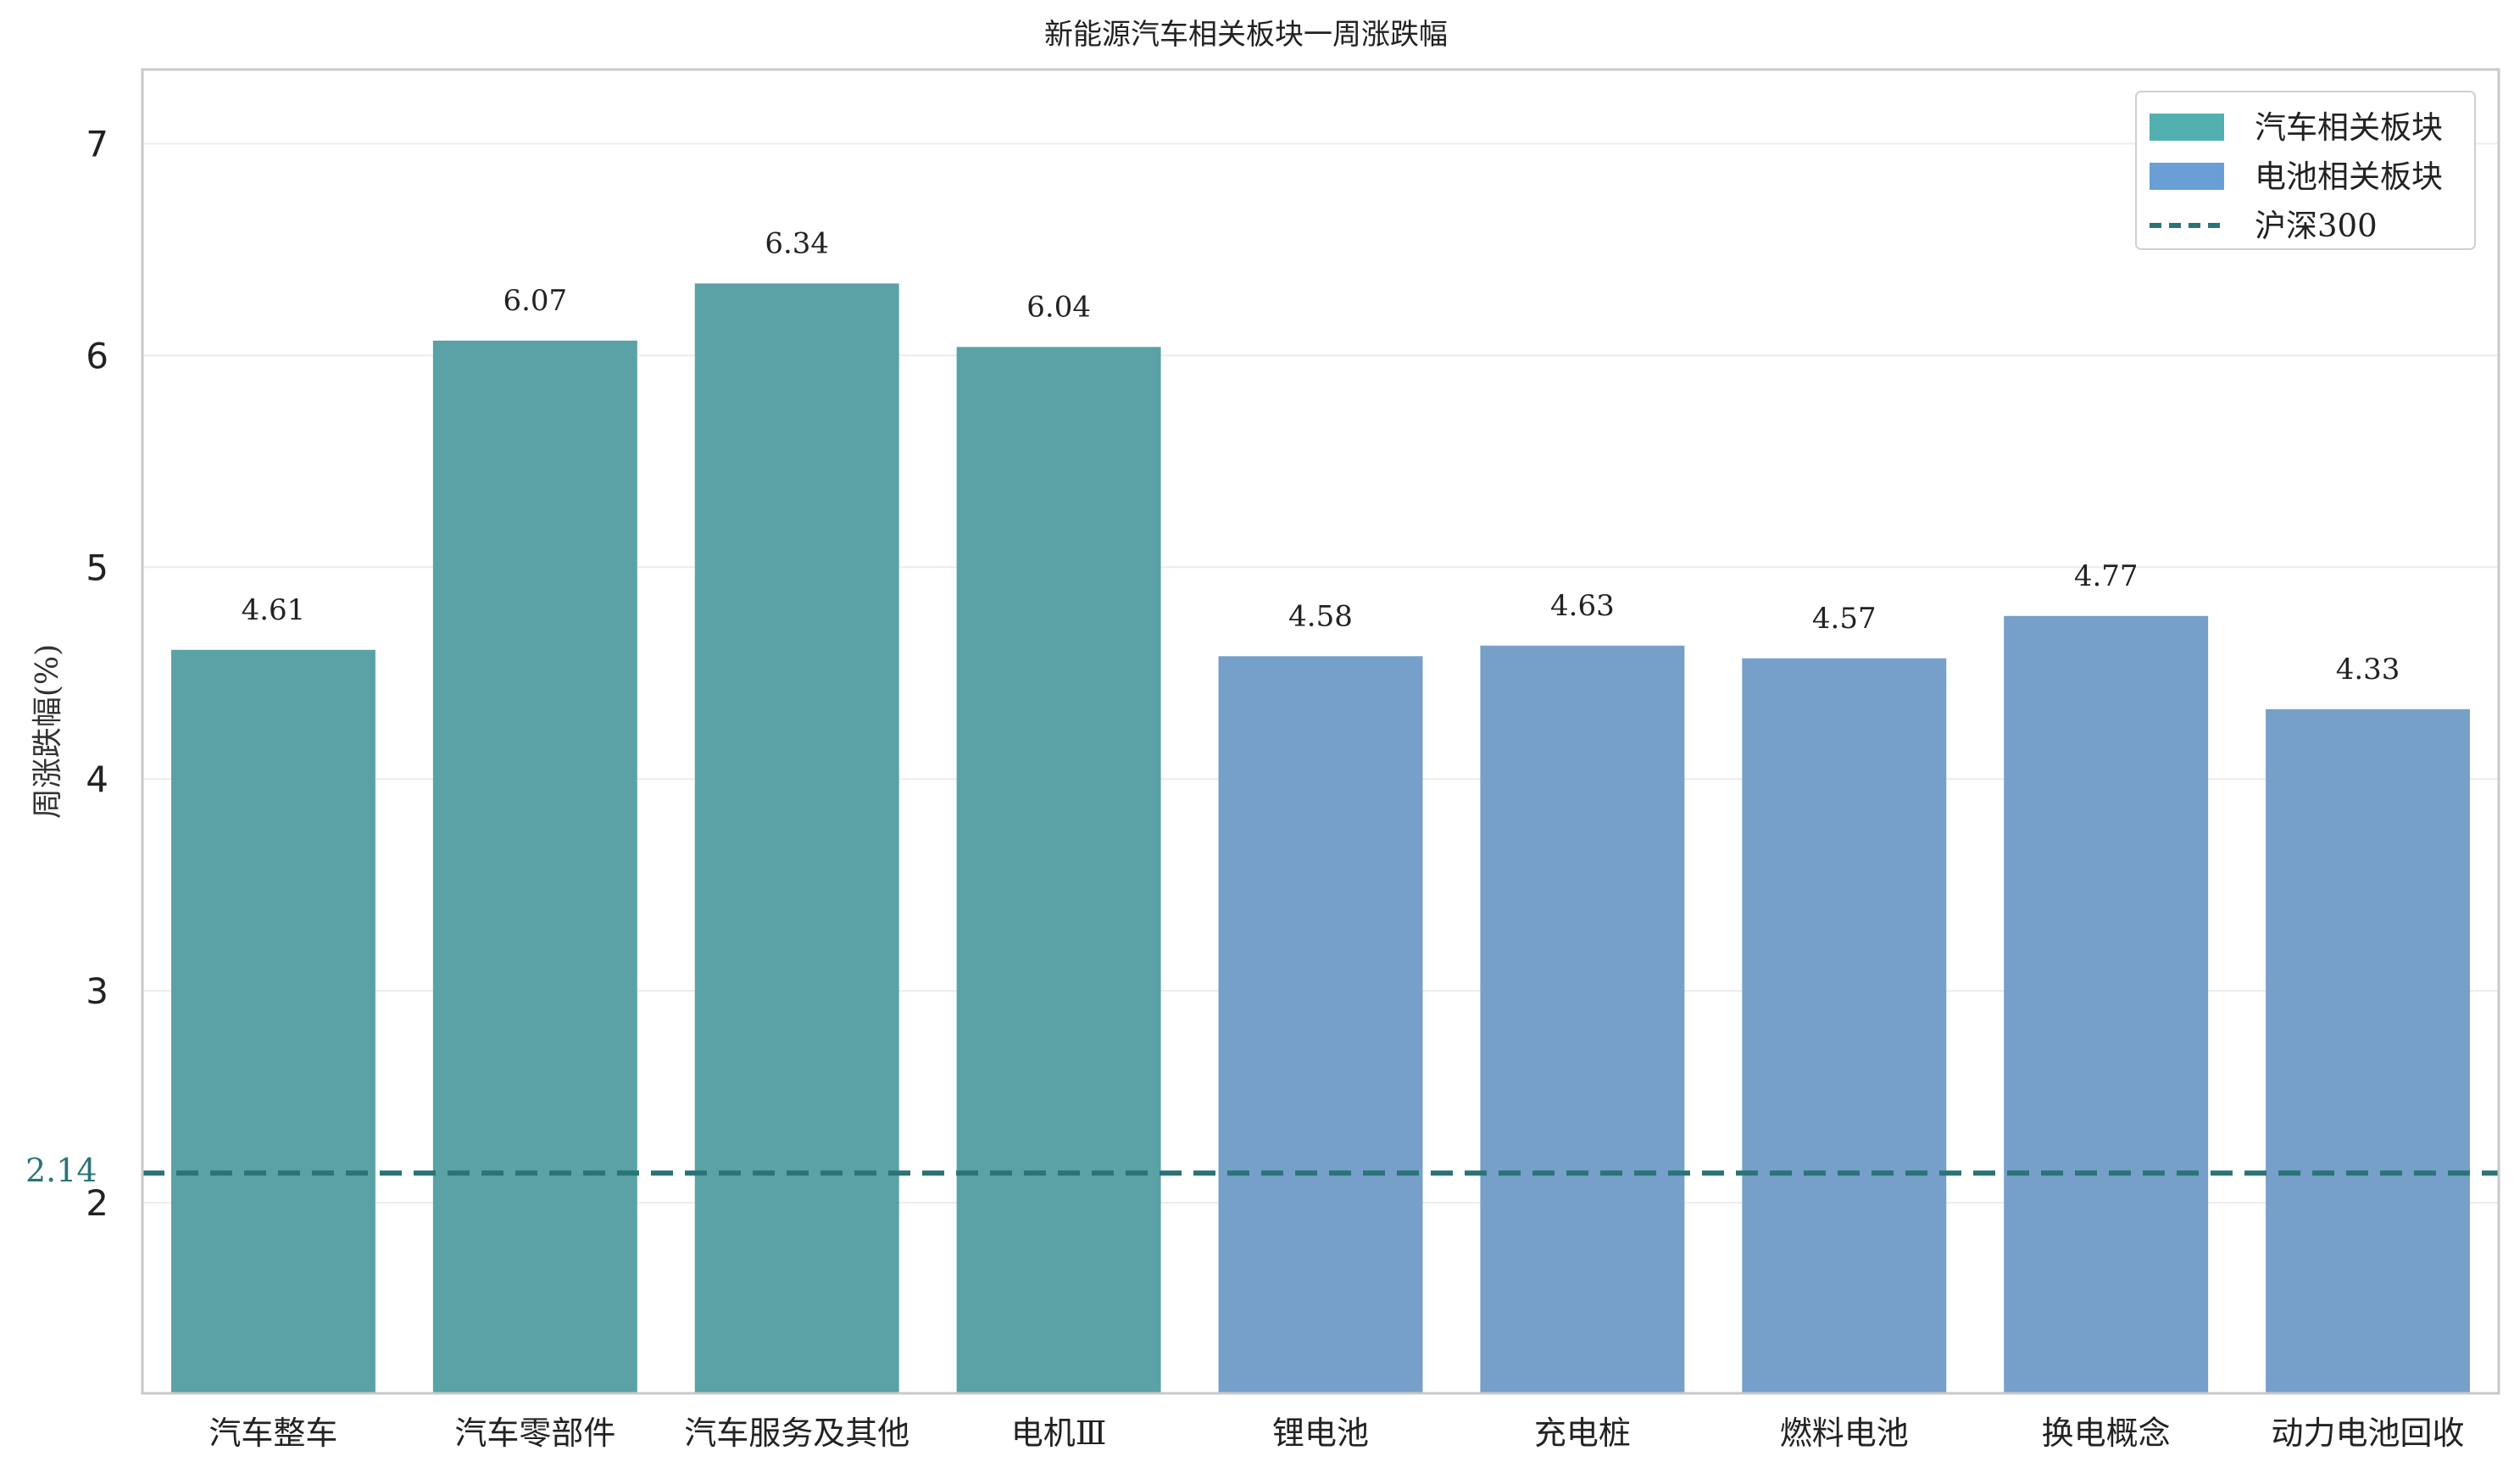 This screenshot has height=1484, width=2514. Describe the element at coordinates (1844, 619) in the screenshot. I see `data-label: 4.57` at that location.